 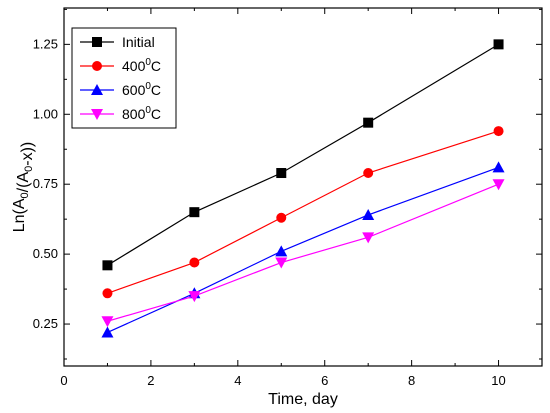 I want to click on x-tick-label: 10, so click(x=498, y=380).